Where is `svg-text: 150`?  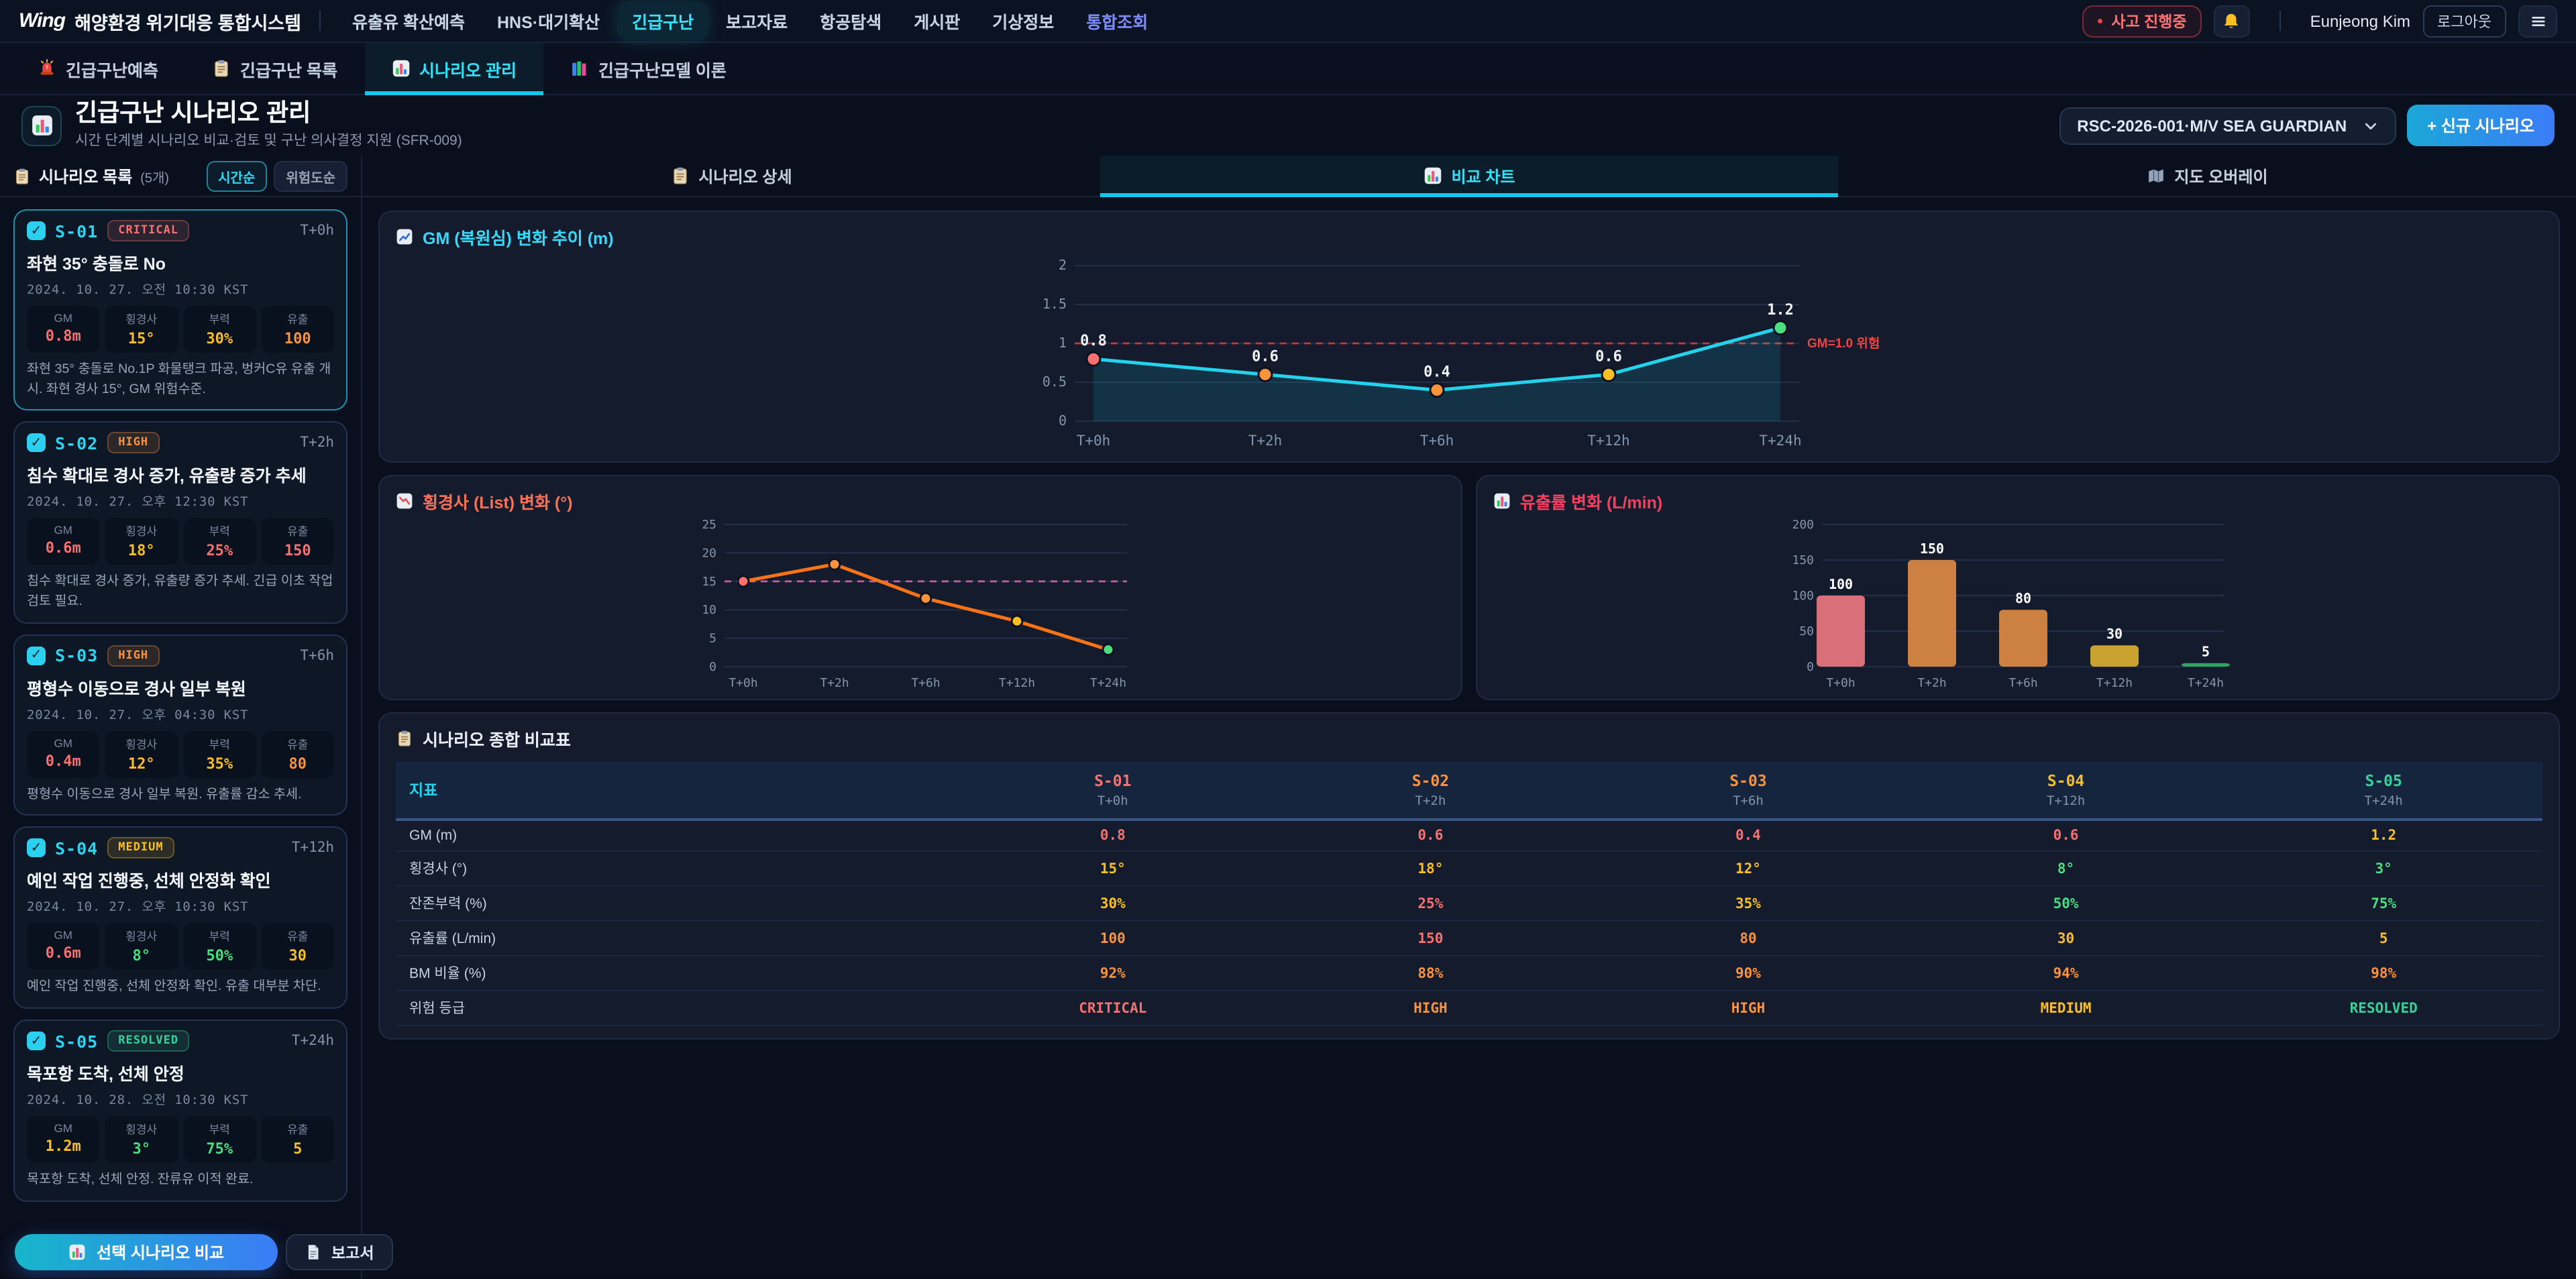 svg-text: 150 is located at coordinates (1932, 549).